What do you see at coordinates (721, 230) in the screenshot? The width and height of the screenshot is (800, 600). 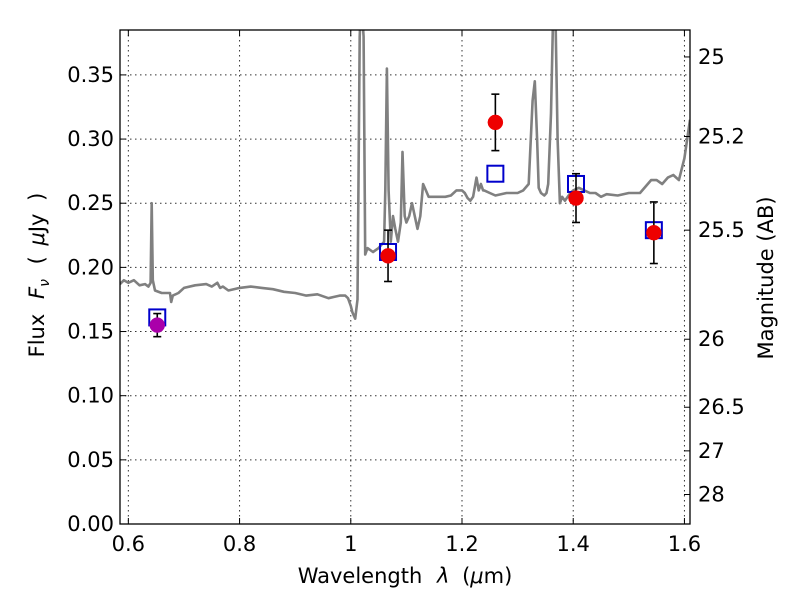 I see `y2-tick-label: 25.5` at bounding box center [721, 230].